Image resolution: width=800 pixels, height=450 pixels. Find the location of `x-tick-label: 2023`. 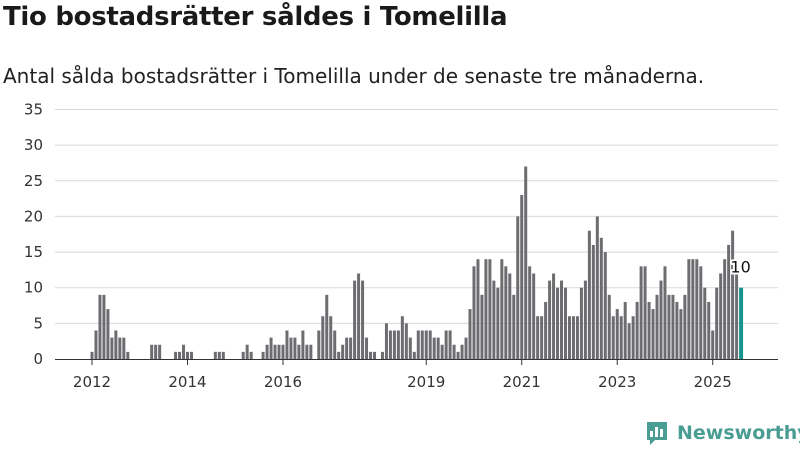

x-tick-label: 2023 is located at coordinates (617, 382).